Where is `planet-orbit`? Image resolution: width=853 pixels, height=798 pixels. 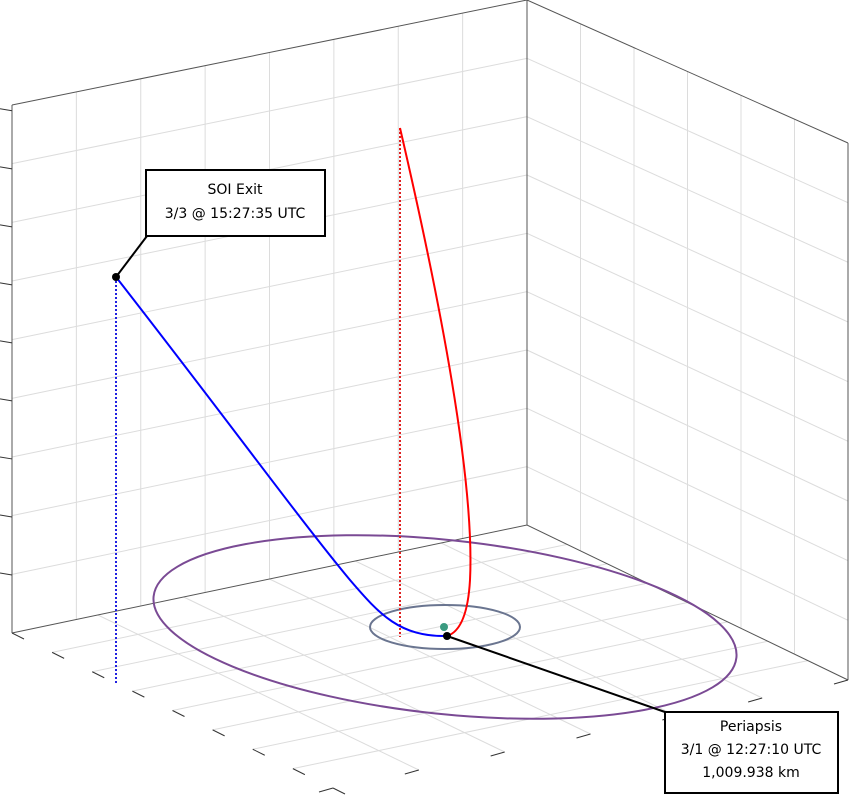
planet-orbit is located at coordinates (445, 627).